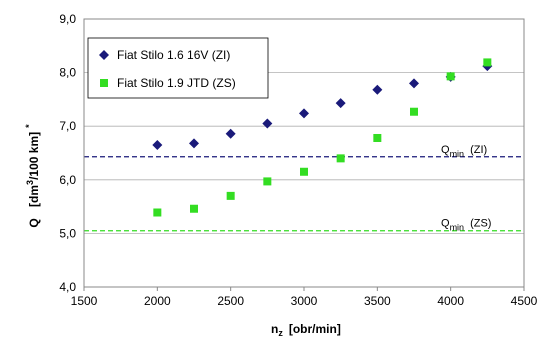 Image resolution: width=547 pixels, height=338 pixels. What do you see at coordinates (524, 301) in the screenshot?
I see `x-tick-label: 4500` at bounding box center [524, 301].